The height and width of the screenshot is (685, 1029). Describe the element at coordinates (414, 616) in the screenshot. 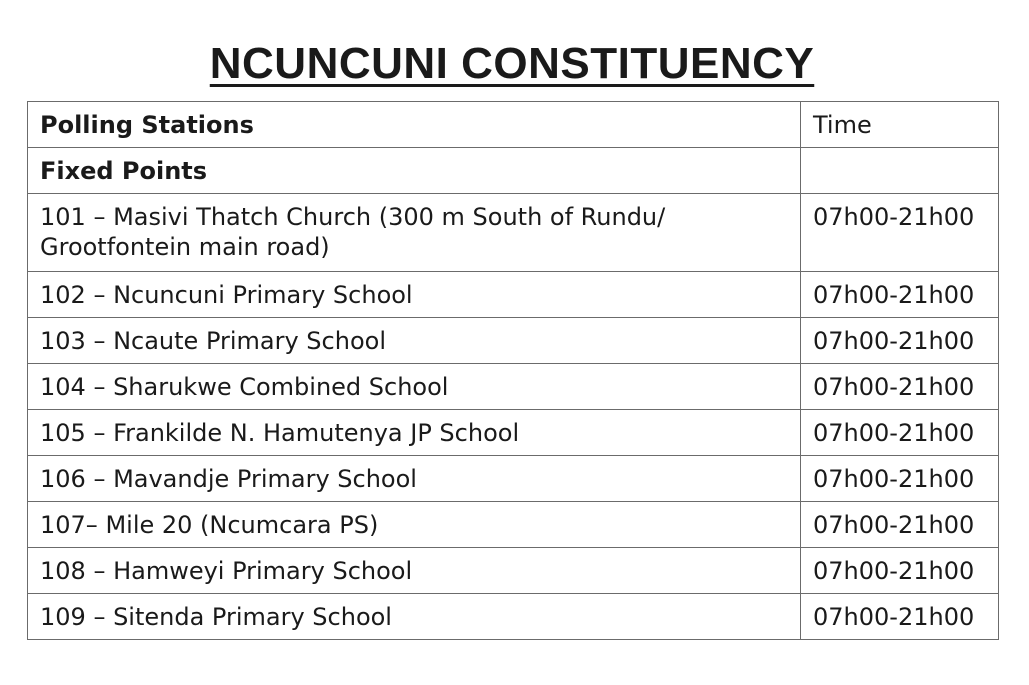

I see `station-name: 109 – Sitenda Primary School` at that location.